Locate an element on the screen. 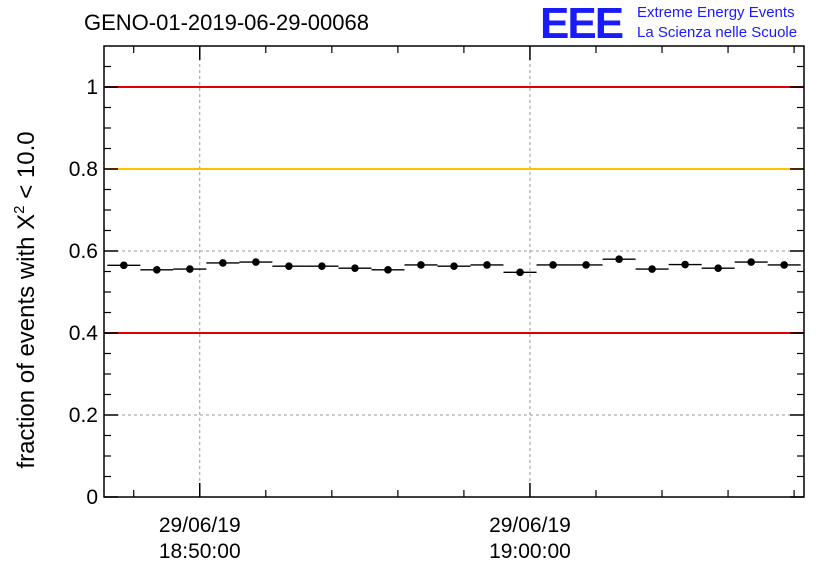  y-axis-title-prefix: fraction of events with is located at coordinates (26, 349).